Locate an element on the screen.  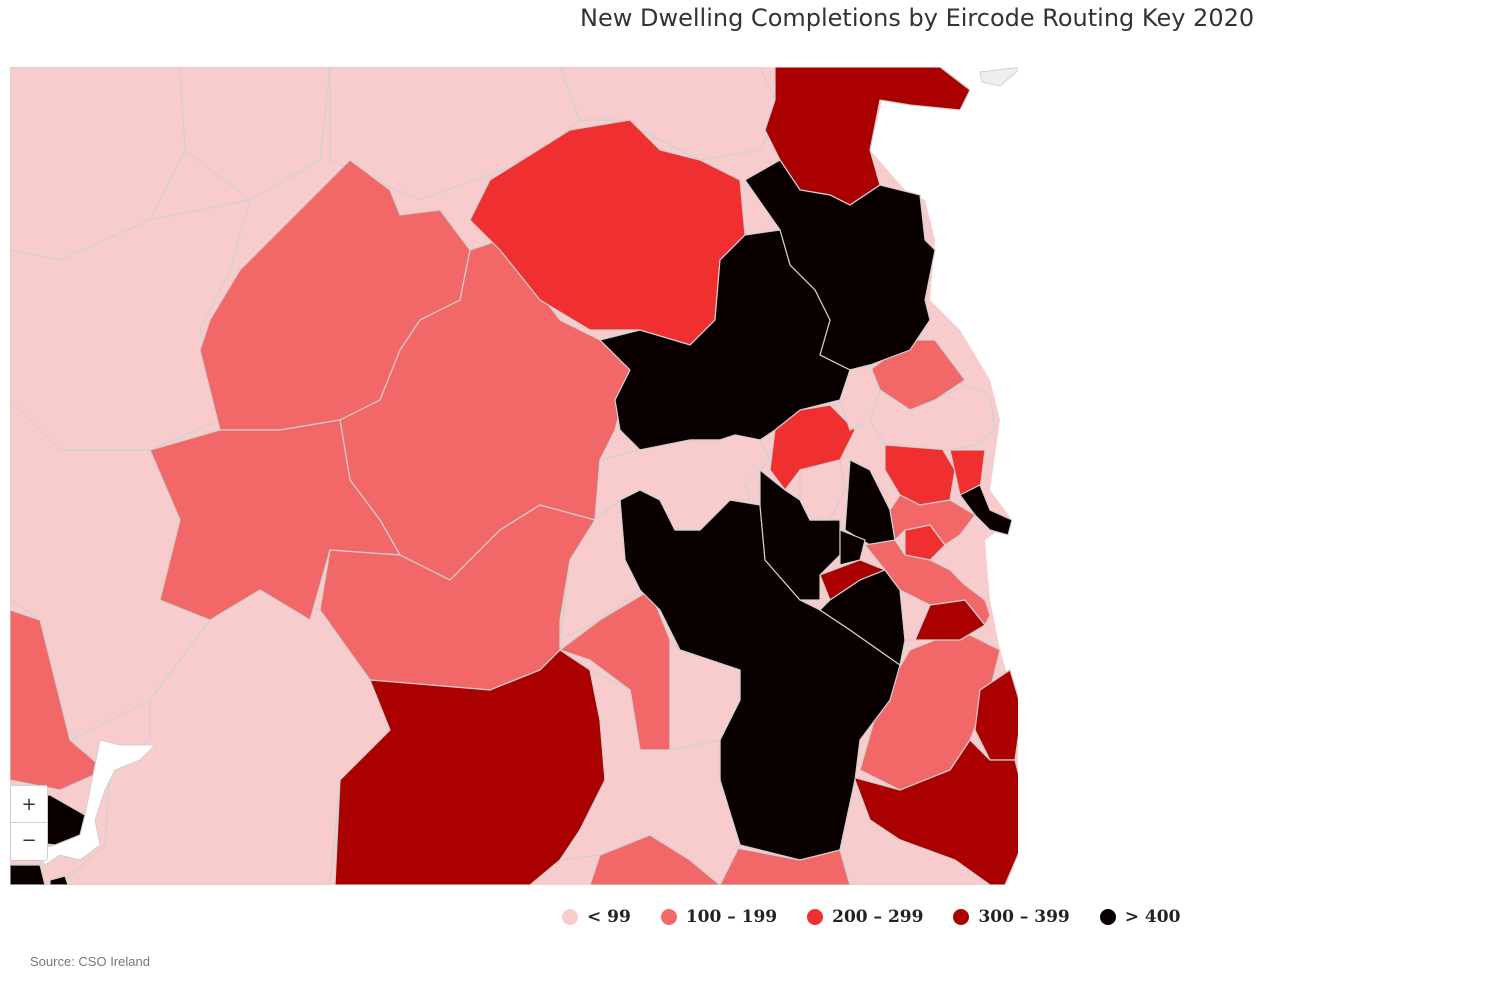
legend-label: 300 – 399 is located at coordinates (1024, 917).